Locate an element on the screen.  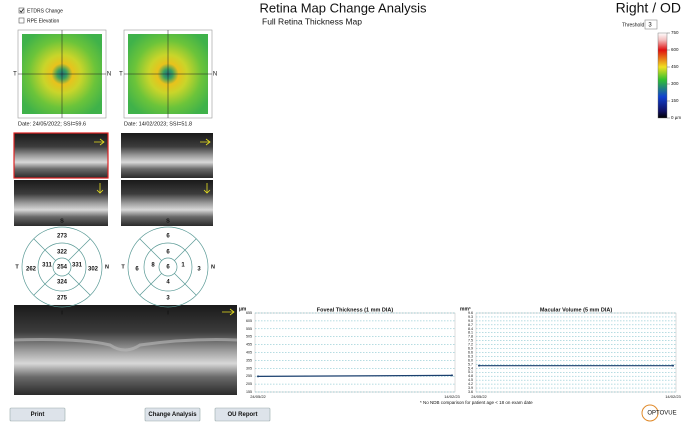
y-tick-label: 305 is located at coordinates (249, 368).